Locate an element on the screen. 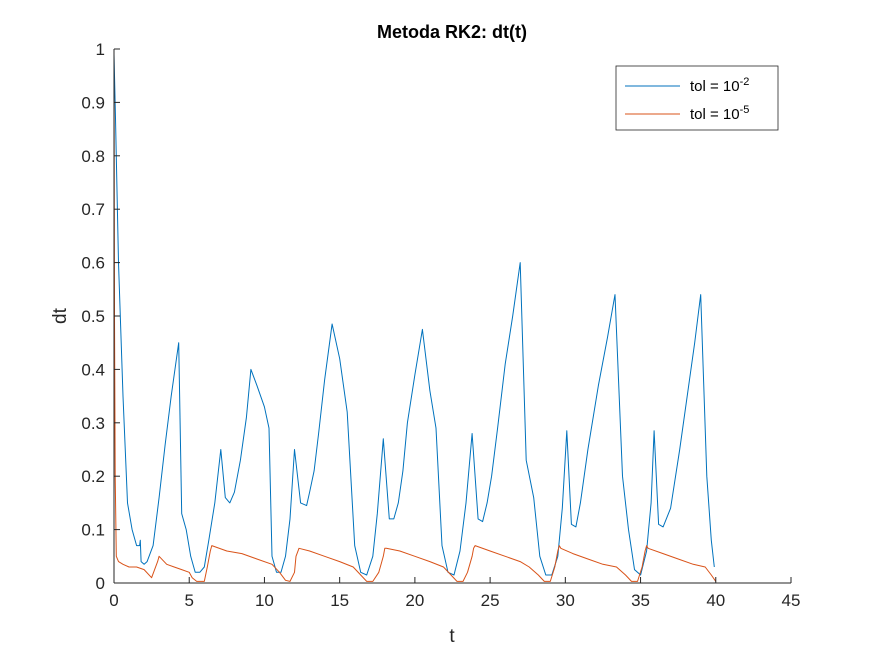 The height and width of the screenshot is (656, 875). x-tick-label: 25 is located at coordinates (490, 600).